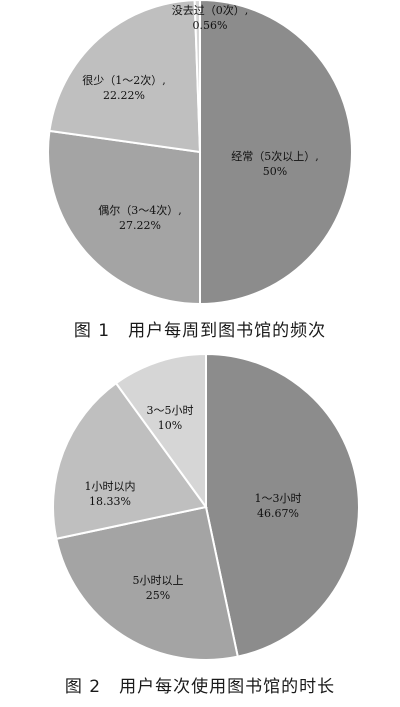 The image size is (400, 707). I want to click on slice-value-label: 46.67%, so click(278, 513).